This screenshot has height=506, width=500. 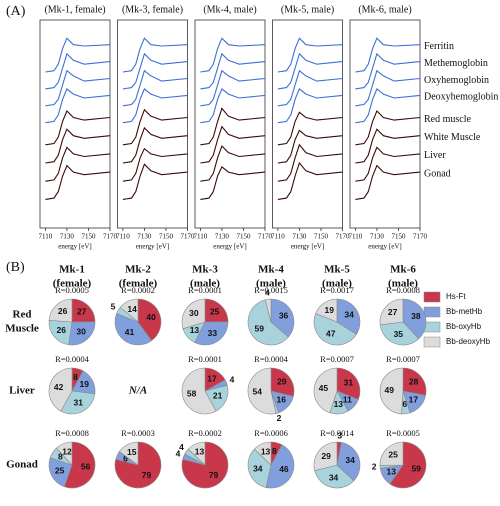 I want to click on column-header: Mk-1, so click(x=72, y=270).